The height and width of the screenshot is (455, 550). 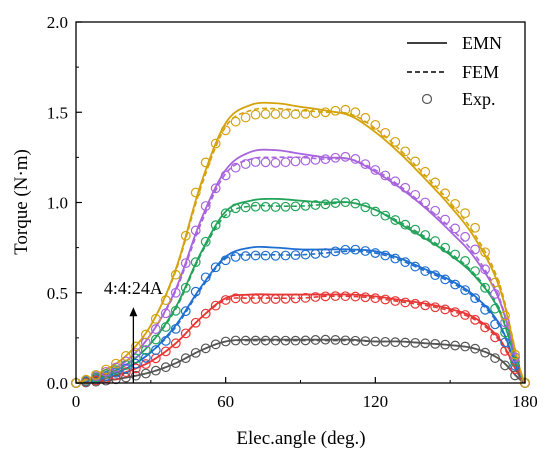 I want to click on annotation-arrowhead, so click(x=133, y=312).